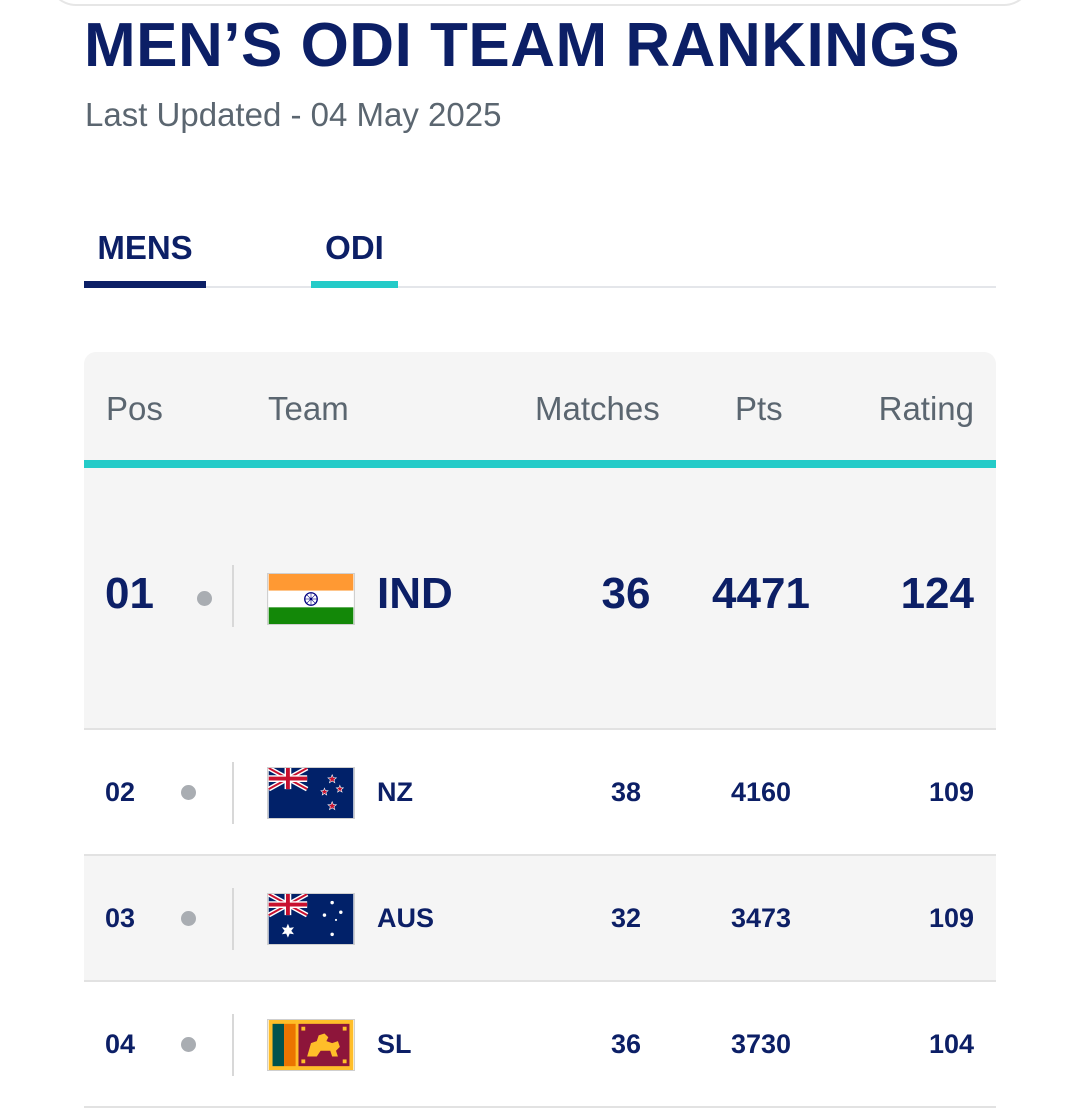  I want to click on team-rating: 104, so click(951, 1044).